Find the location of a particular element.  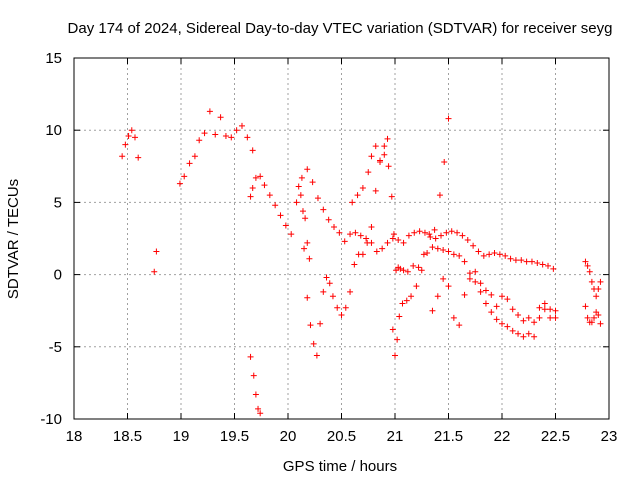

y-tick-label: 15 is located at coordinates (53, 58).